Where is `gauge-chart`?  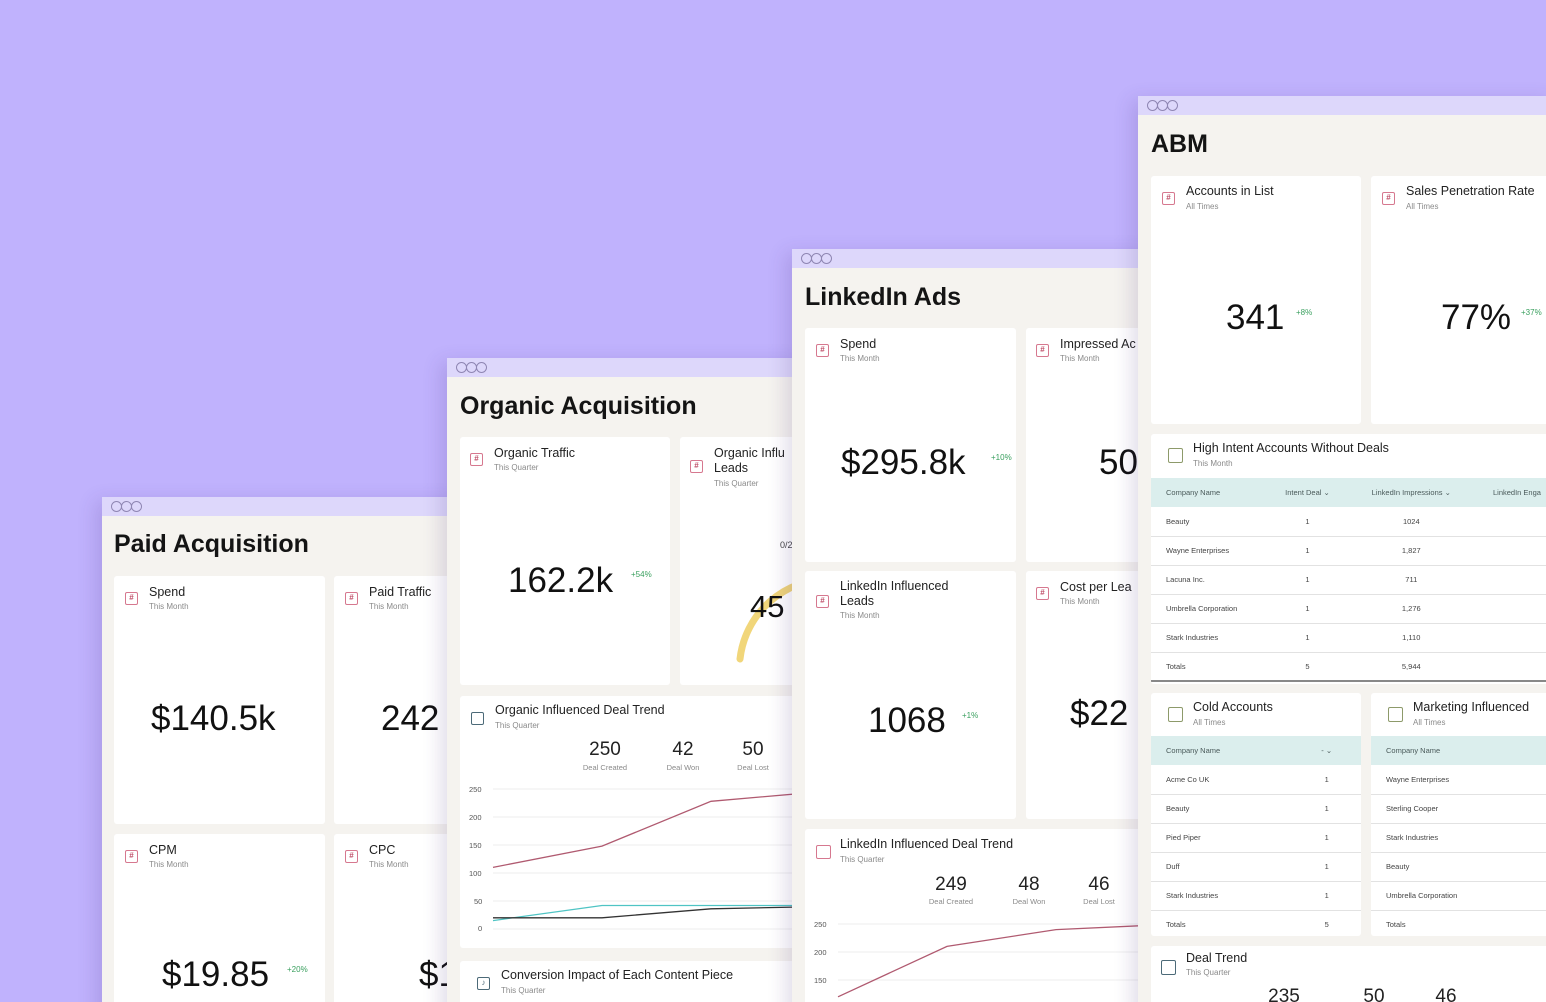
gauge-chart is located at coordinates (771, 620).